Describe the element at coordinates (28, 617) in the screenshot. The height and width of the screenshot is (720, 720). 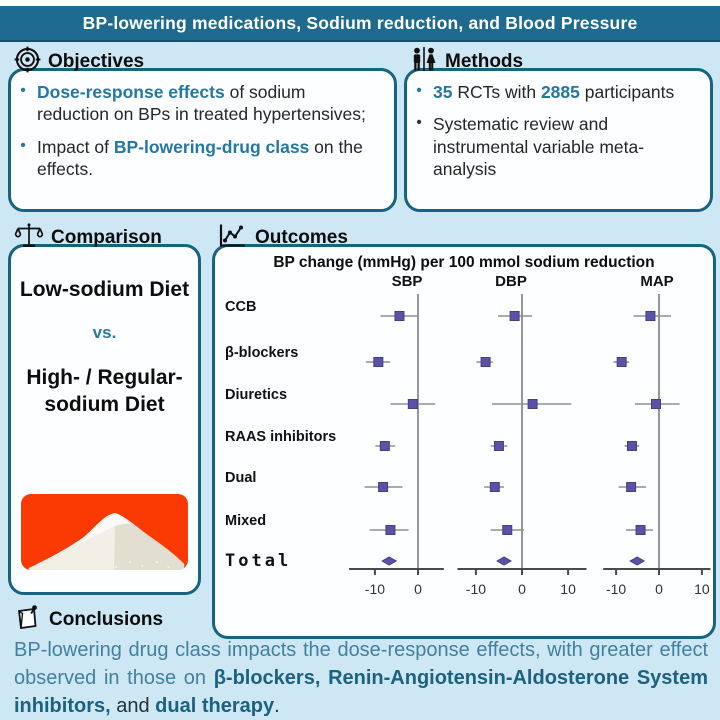
I see `note-pin-icon` at that location.